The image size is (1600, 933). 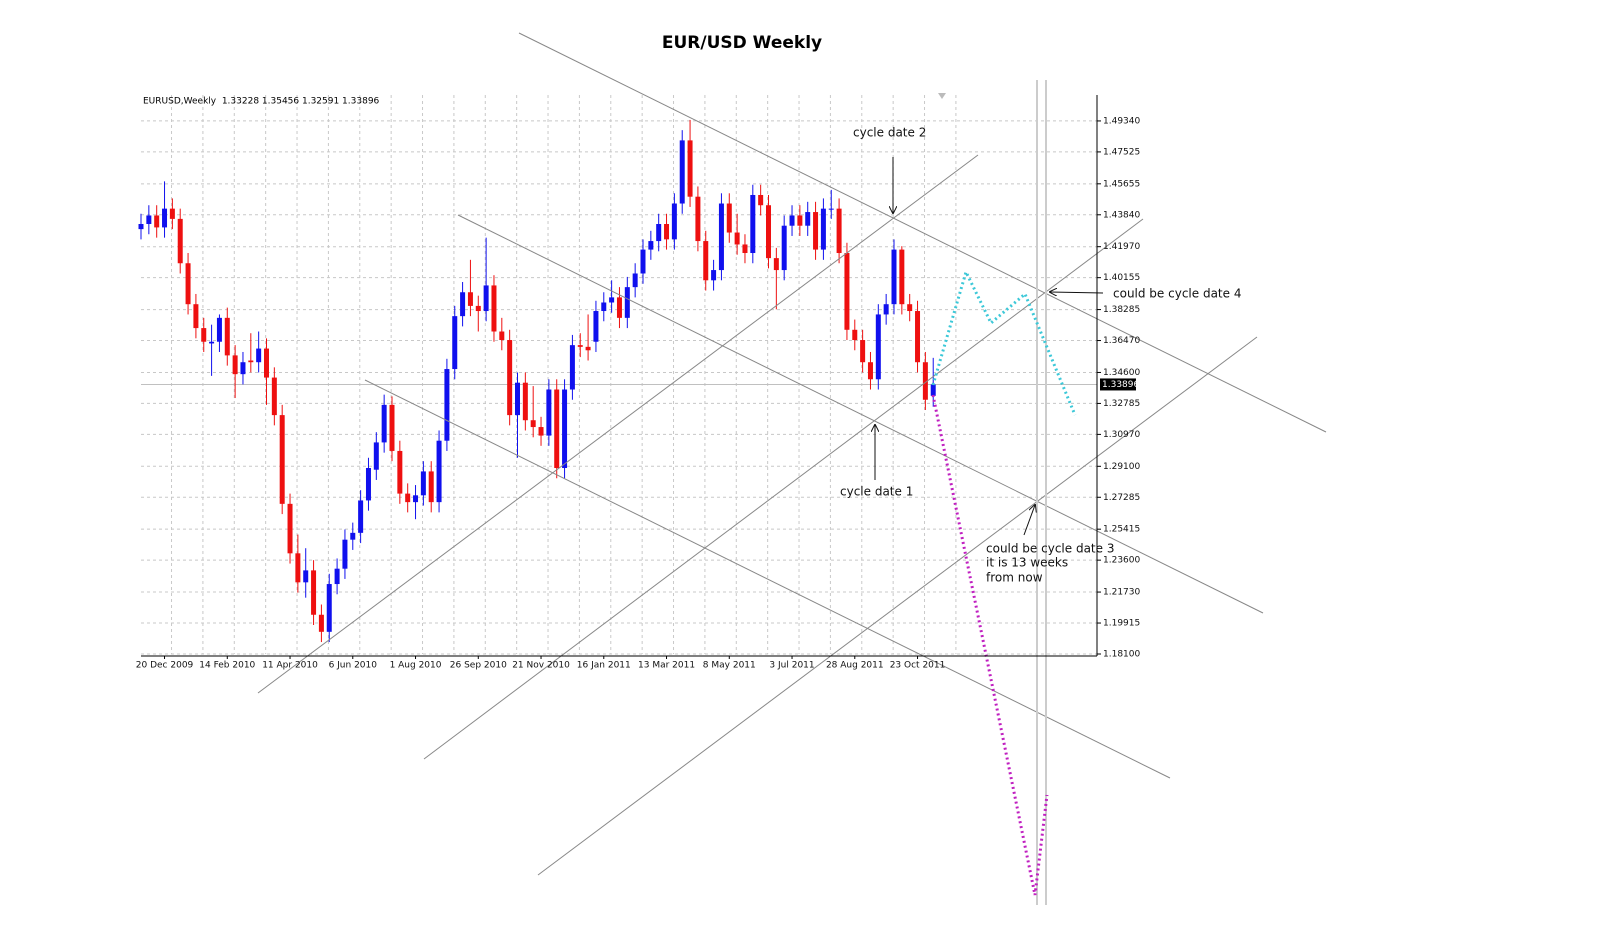 What do you see at coordinates (742, 43) in the screenshot?
I see `chart-title: EUR/USD Weekly` at bounding box center [742, 43].